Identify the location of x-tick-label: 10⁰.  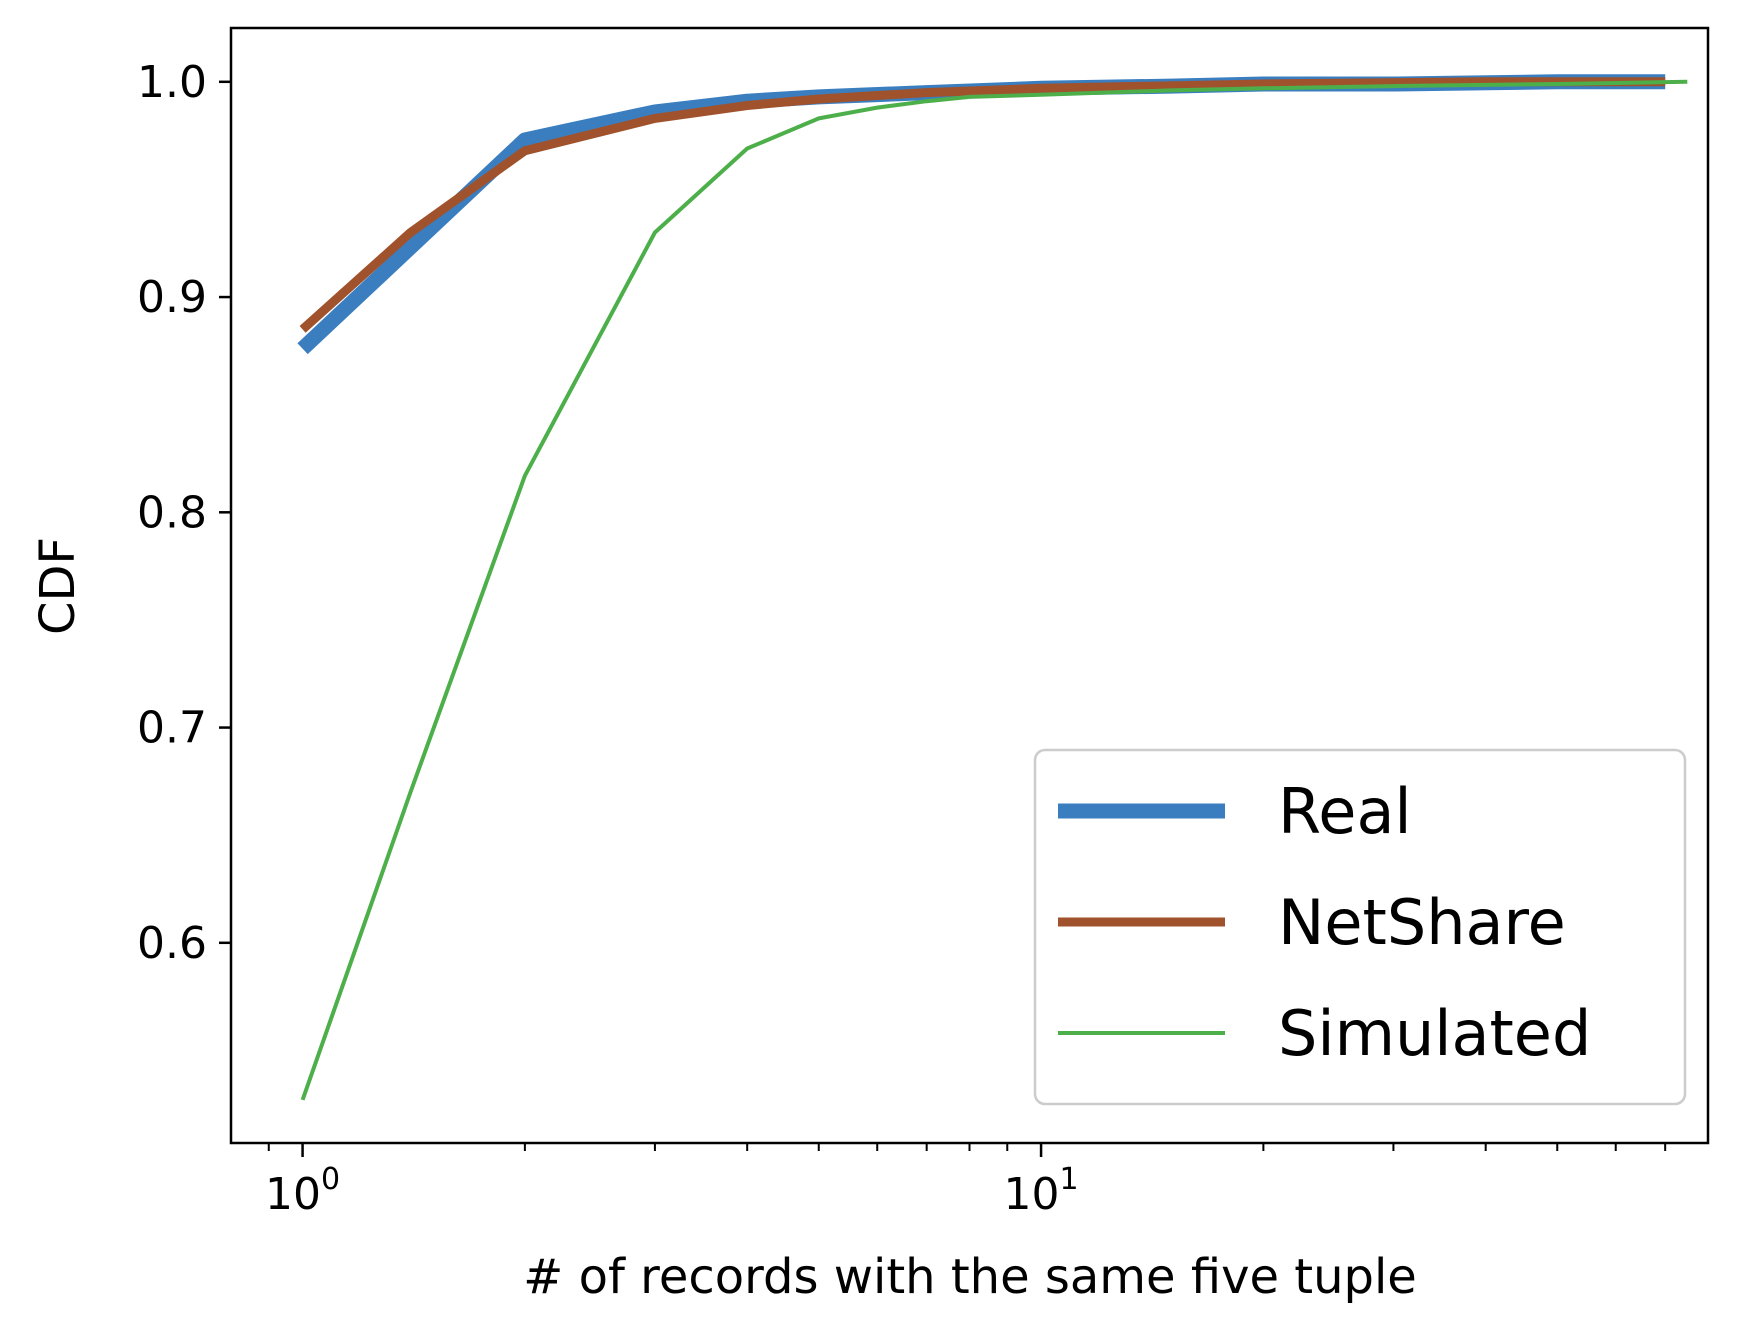
(302, 1191).